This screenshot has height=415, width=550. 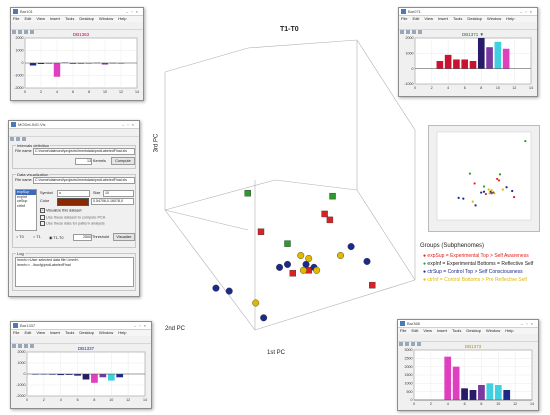 What do you see at coordinates (468, 324) in the screenshot?
I see `window-titlebar: Bar368 –▫×` at bounding box center [468, 324].